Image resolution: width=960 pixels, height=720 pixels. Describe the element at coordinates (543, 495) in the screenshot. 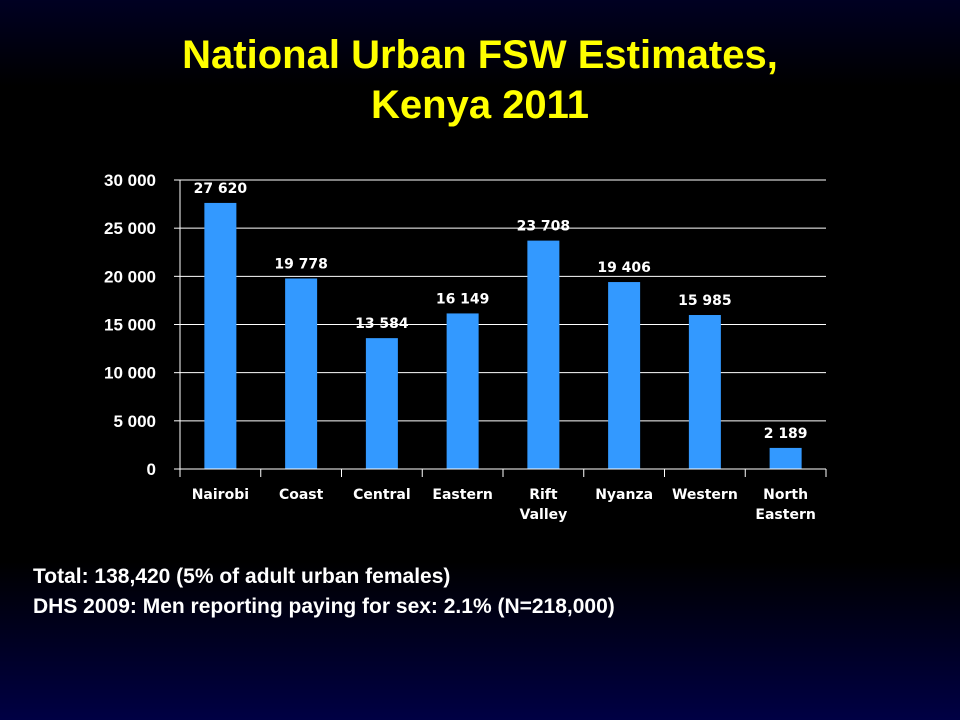

I see `x-category-label: Rift` at that location.